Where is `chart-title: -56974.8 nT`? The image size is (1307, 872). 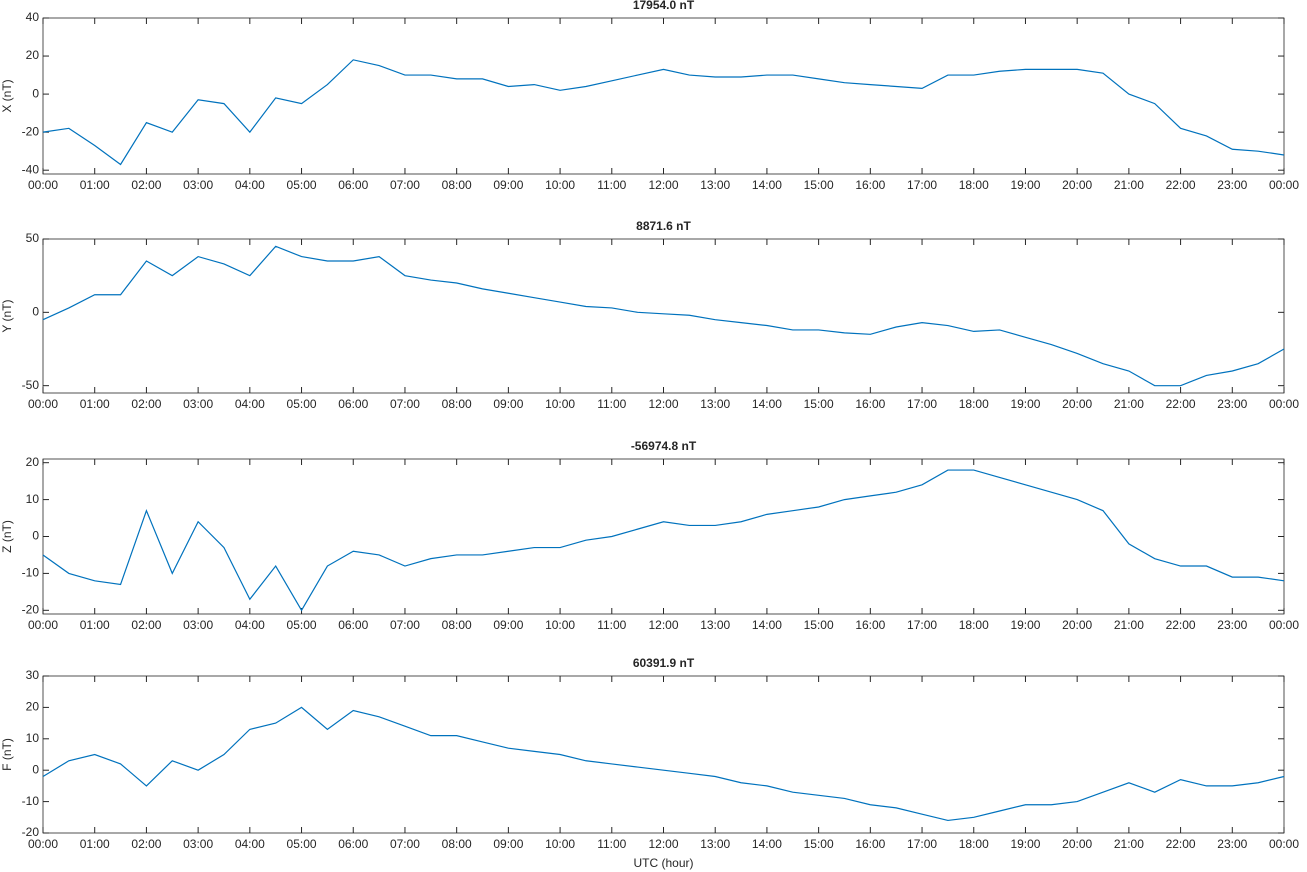
chart-title: -56974.8 nT is located at coordinates (664, 446).